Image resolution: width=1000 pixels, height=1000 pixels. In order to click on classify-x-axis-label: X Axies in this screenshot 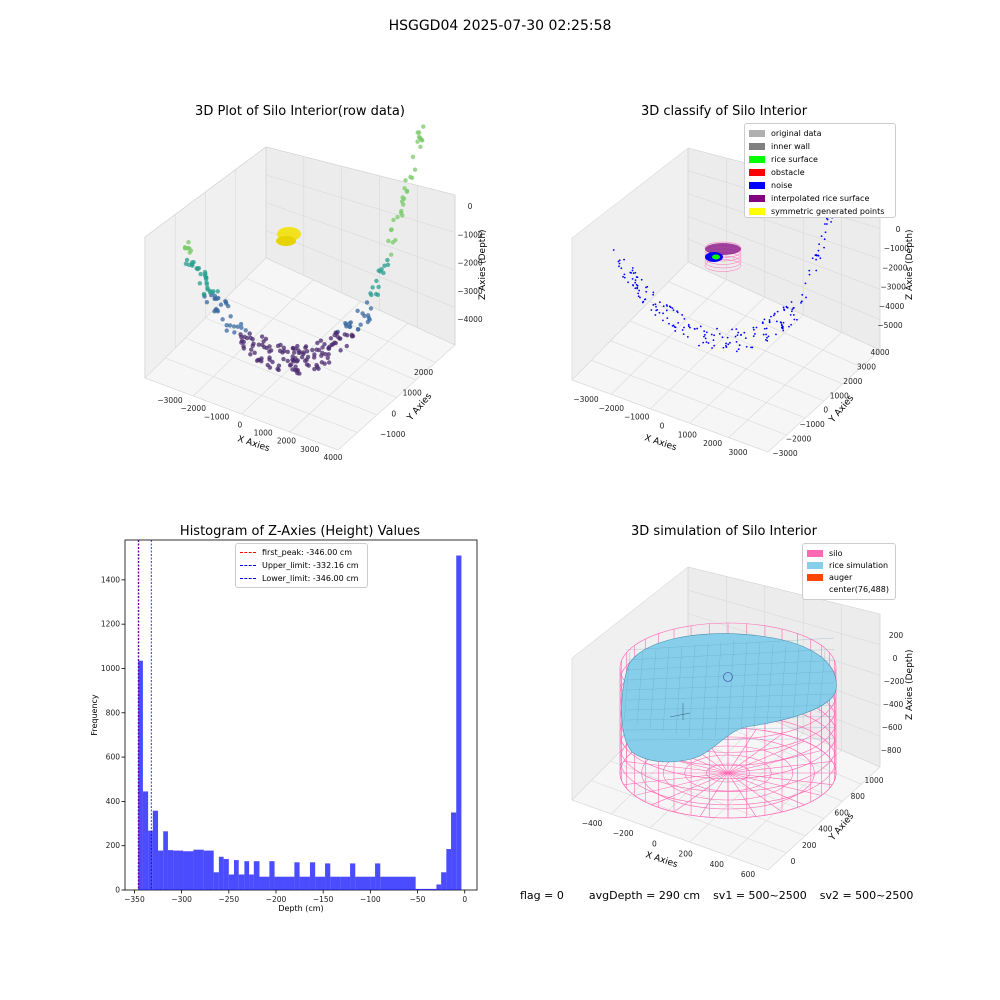, I will do `click(660, 443)`.